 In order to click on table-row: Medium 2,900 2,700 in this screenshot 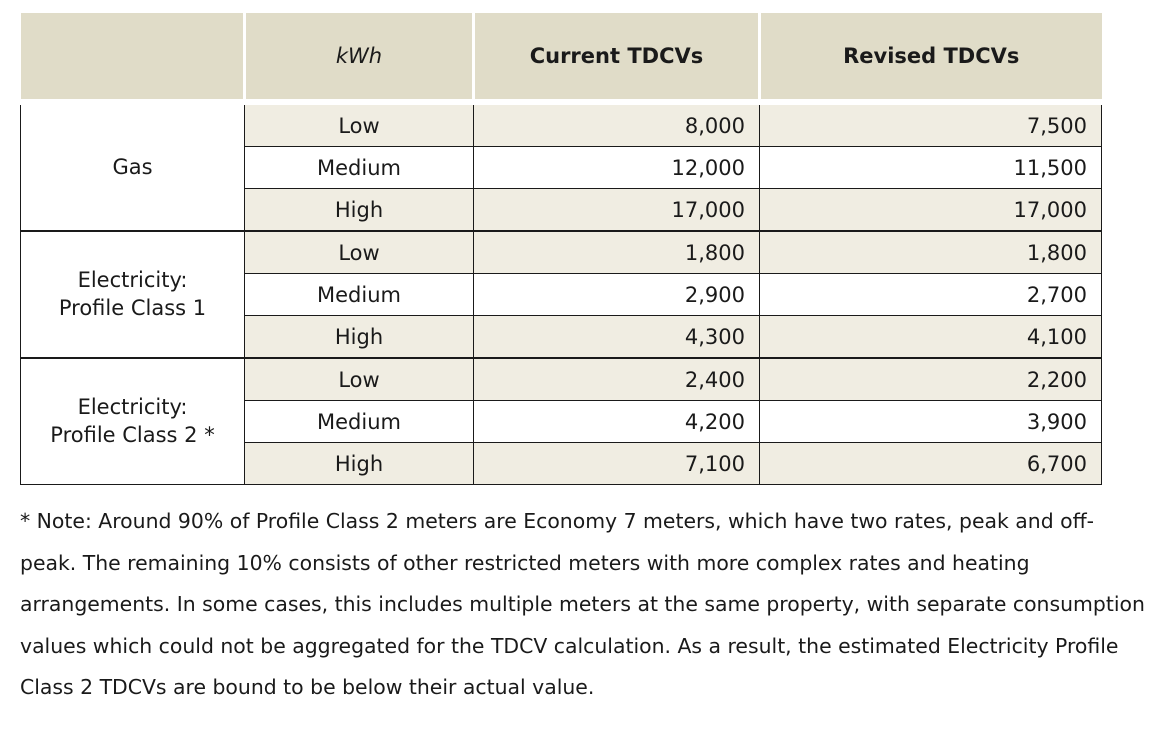, I will do `click(561, 294)`.